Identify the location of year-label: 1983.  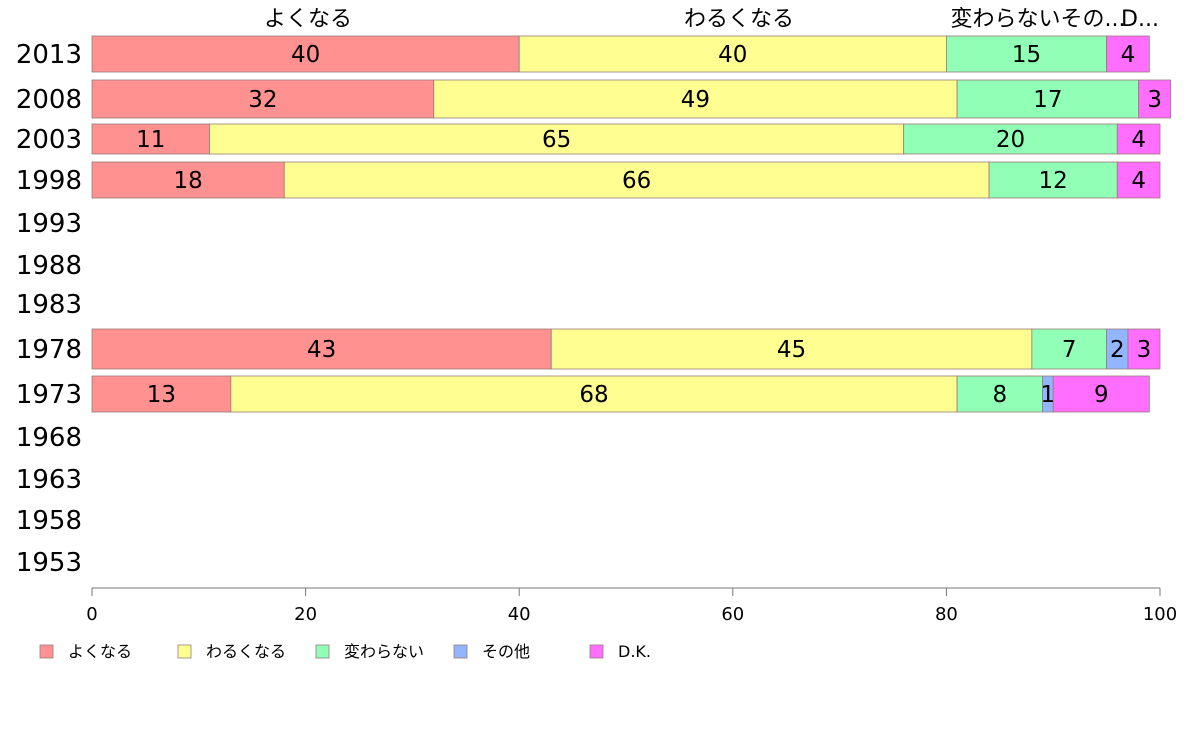
(49, 305).